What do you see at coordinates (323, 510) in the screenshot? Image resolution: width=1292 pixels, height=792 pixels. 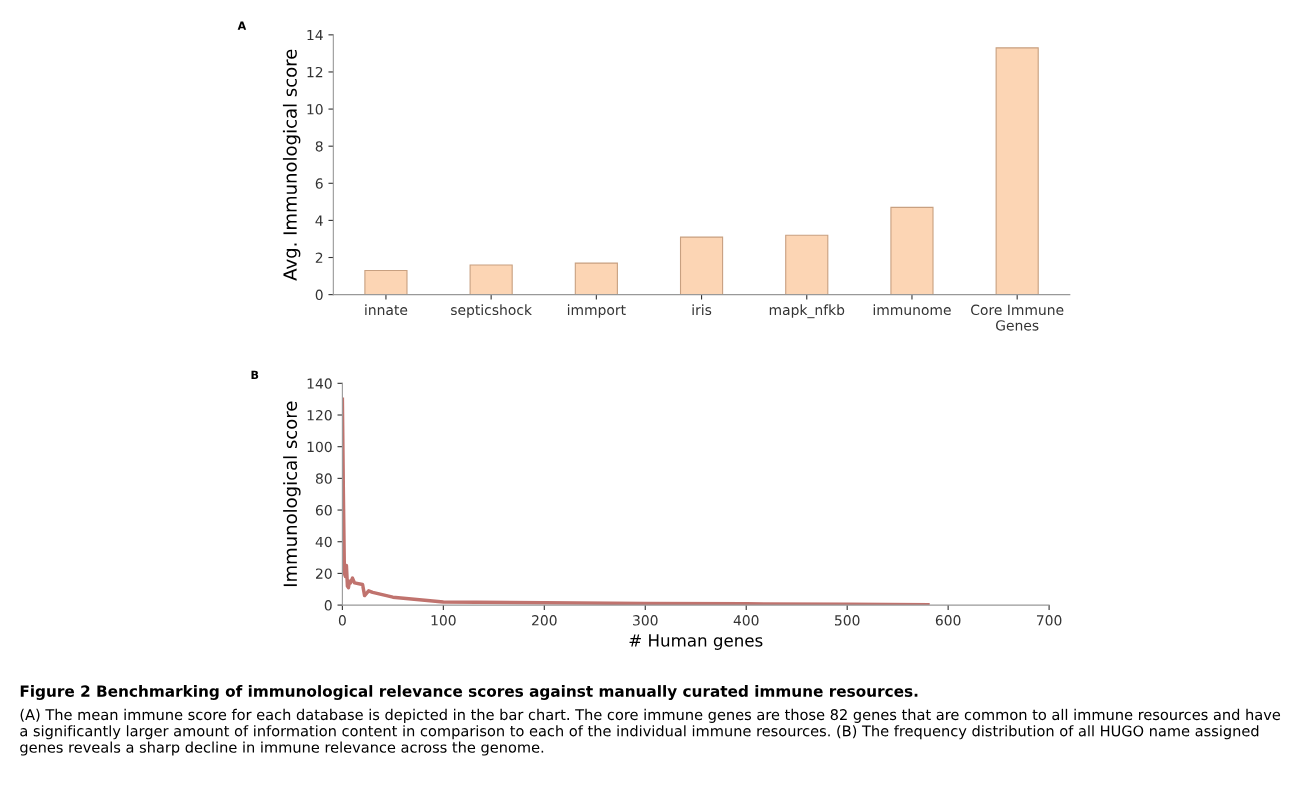 I see `y-tick-label: 60` at bounding box center [323, 510].